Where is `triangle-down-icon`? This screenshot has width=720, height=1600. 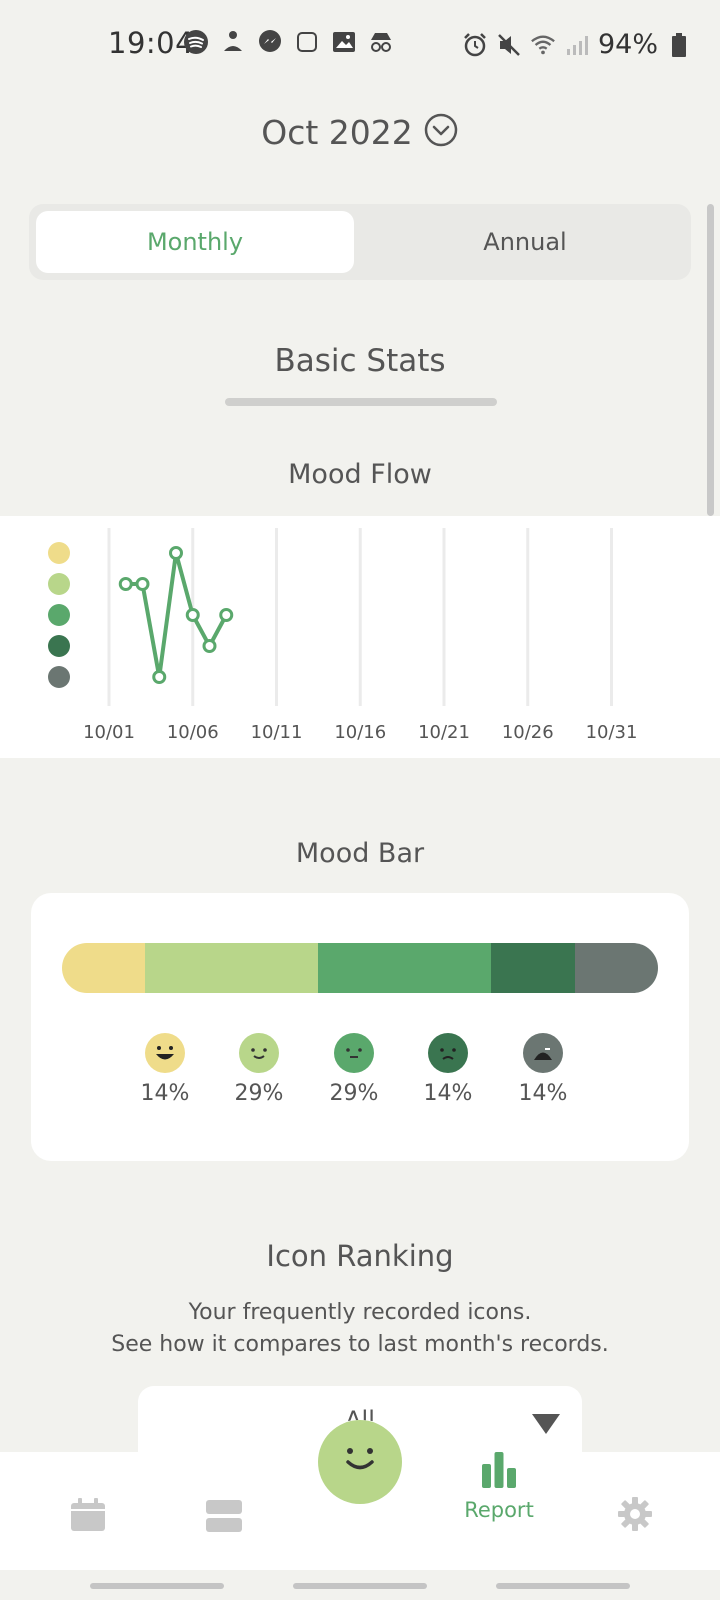 triangle-down-icon is located at coordinates (546, 1424).